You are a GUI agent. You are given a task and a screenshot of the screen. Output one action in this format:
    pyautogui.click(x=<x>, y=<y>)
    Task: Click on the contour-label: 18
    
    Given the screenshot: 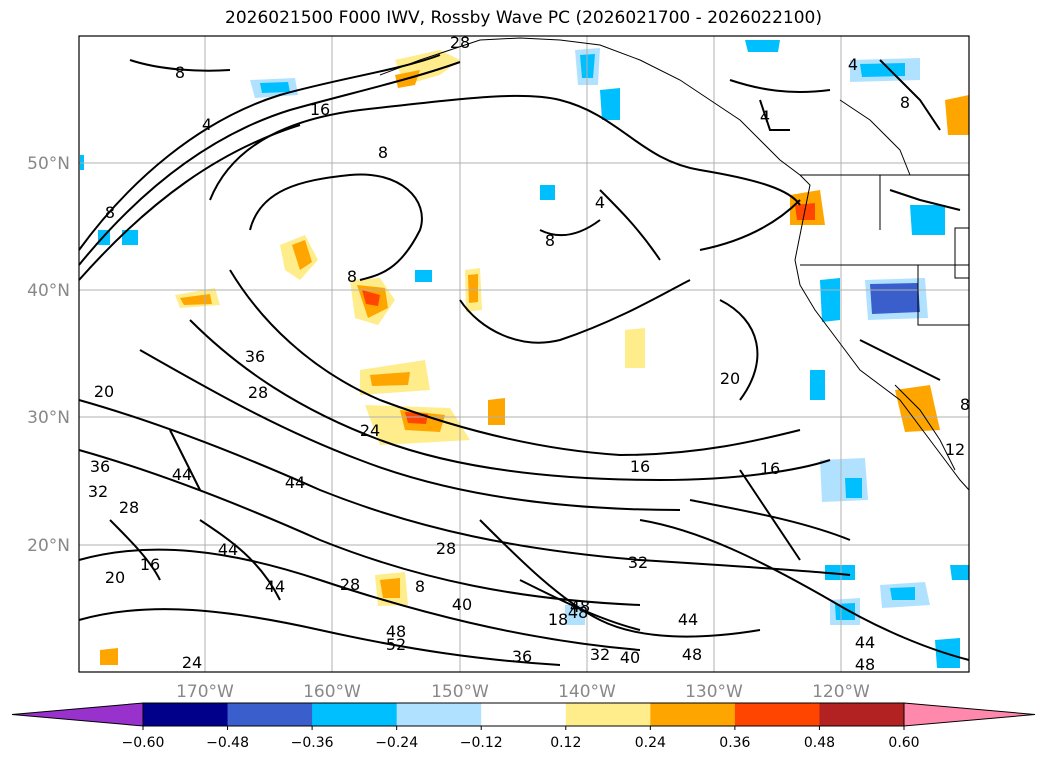 What is the action you would take?
    pyautogui.click(x=558, y=619)
    